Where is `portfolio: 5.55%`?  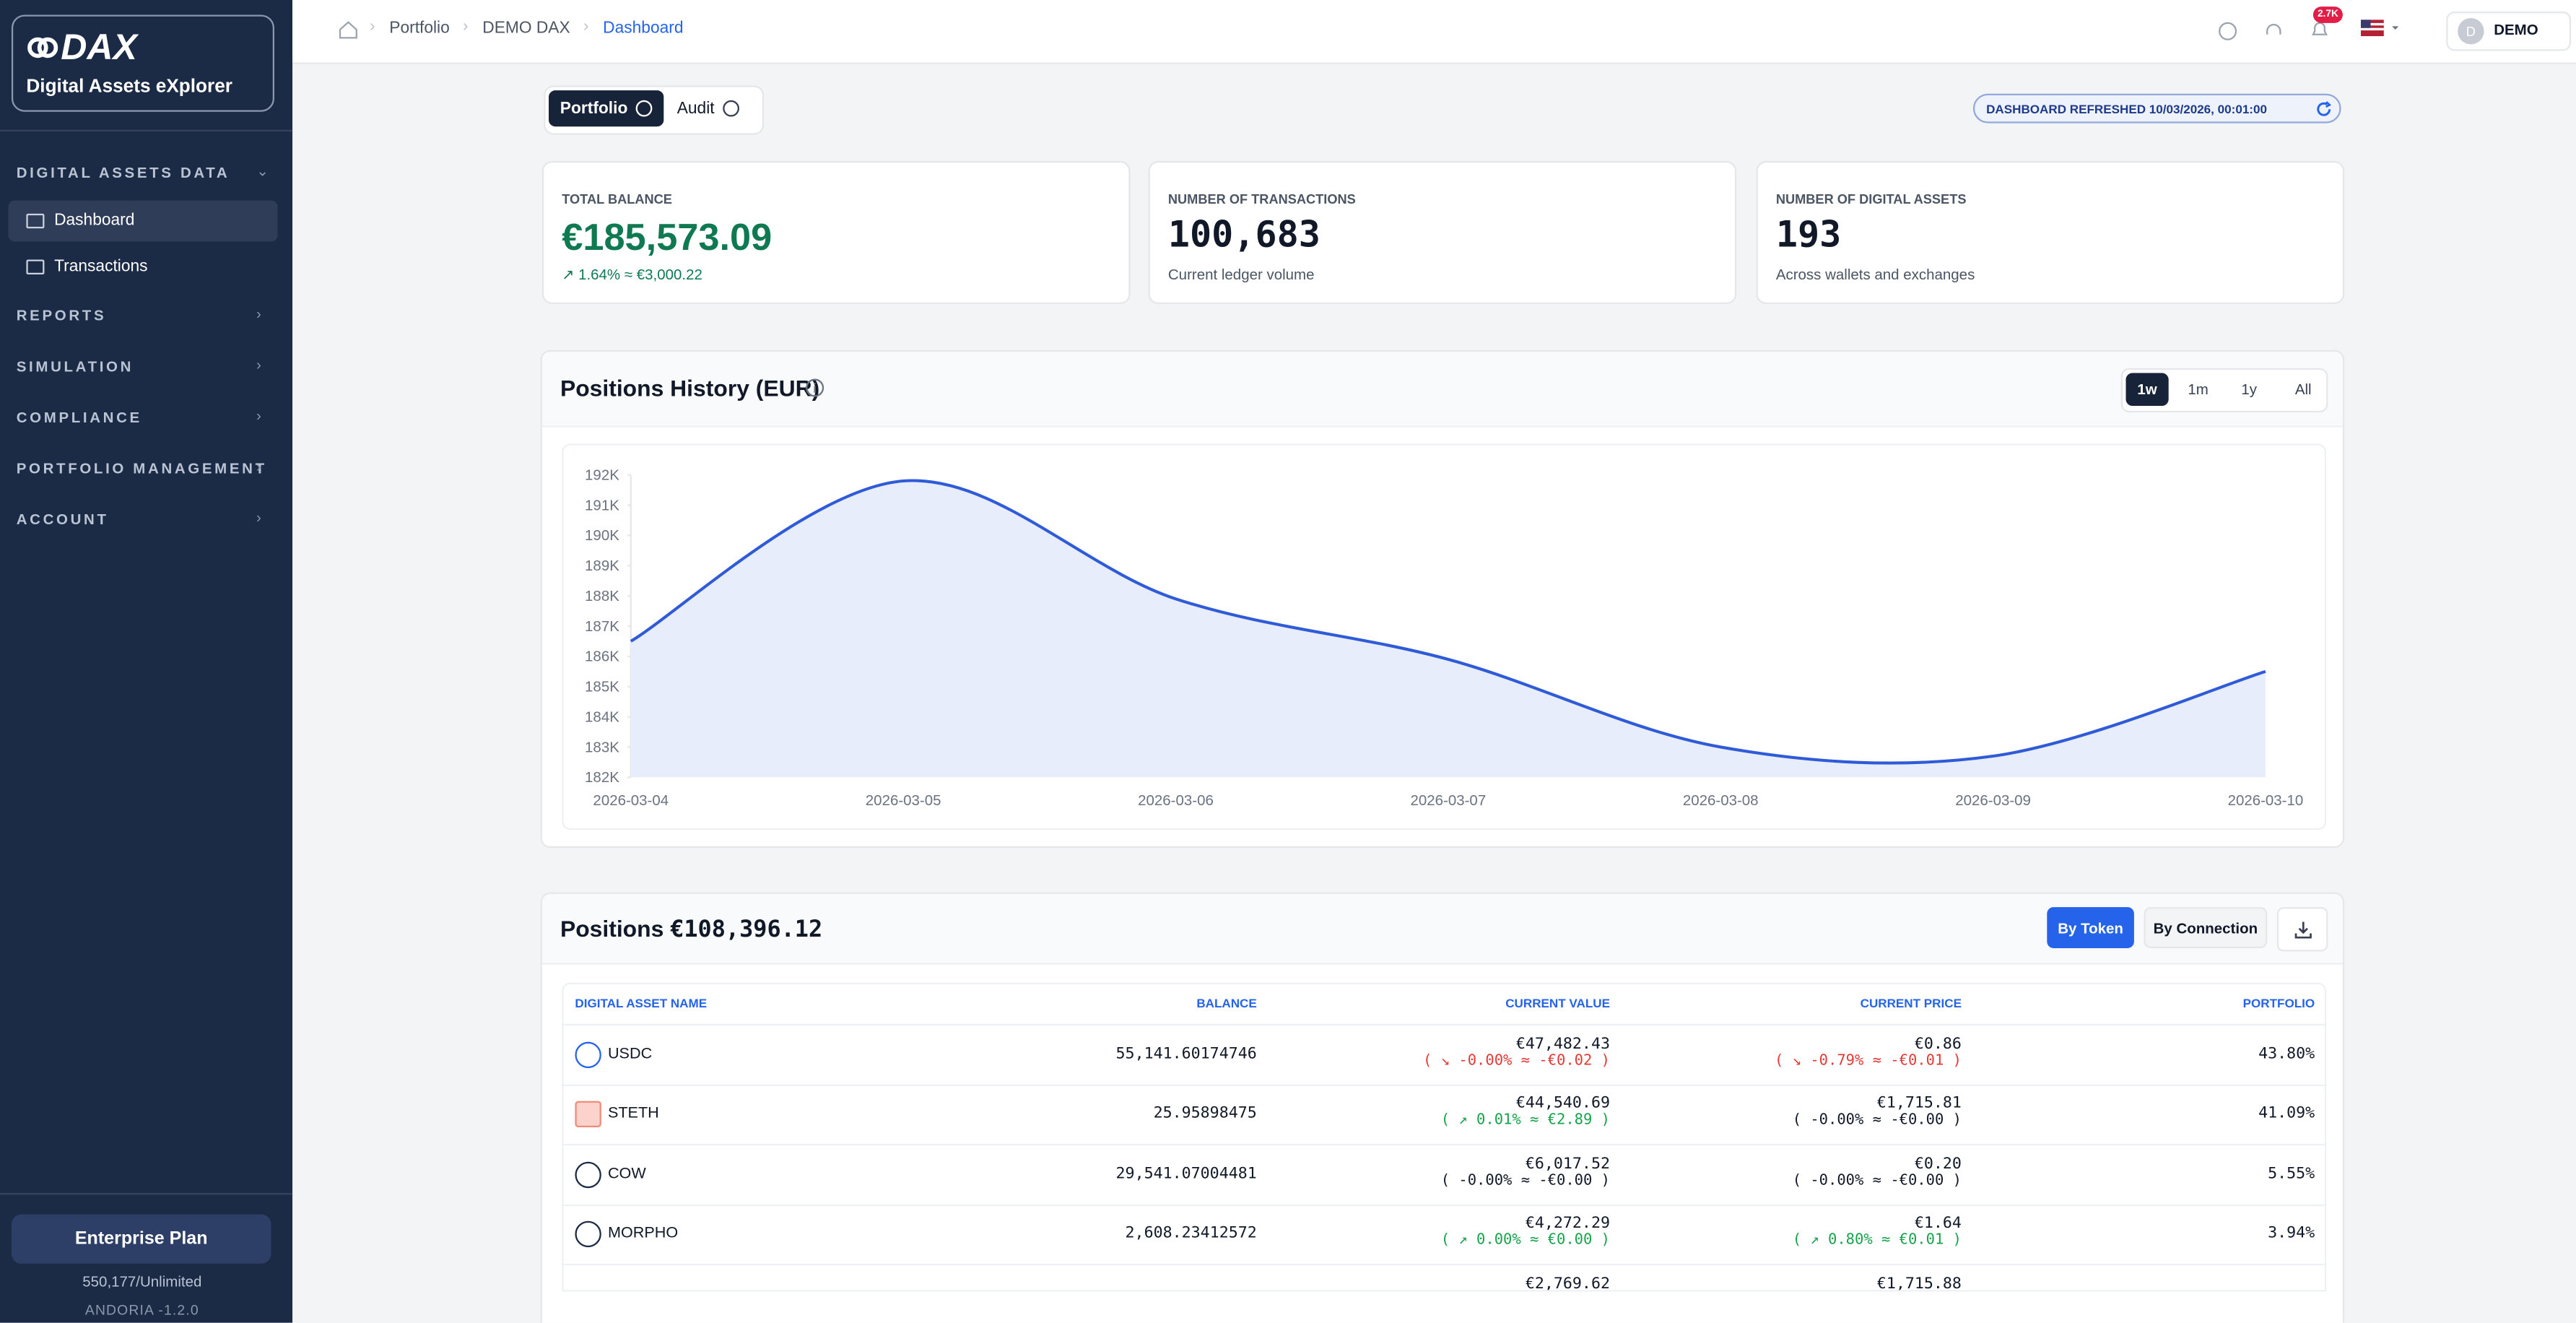 portfolio: 5.55% is located at coordinates (2291, 1173).